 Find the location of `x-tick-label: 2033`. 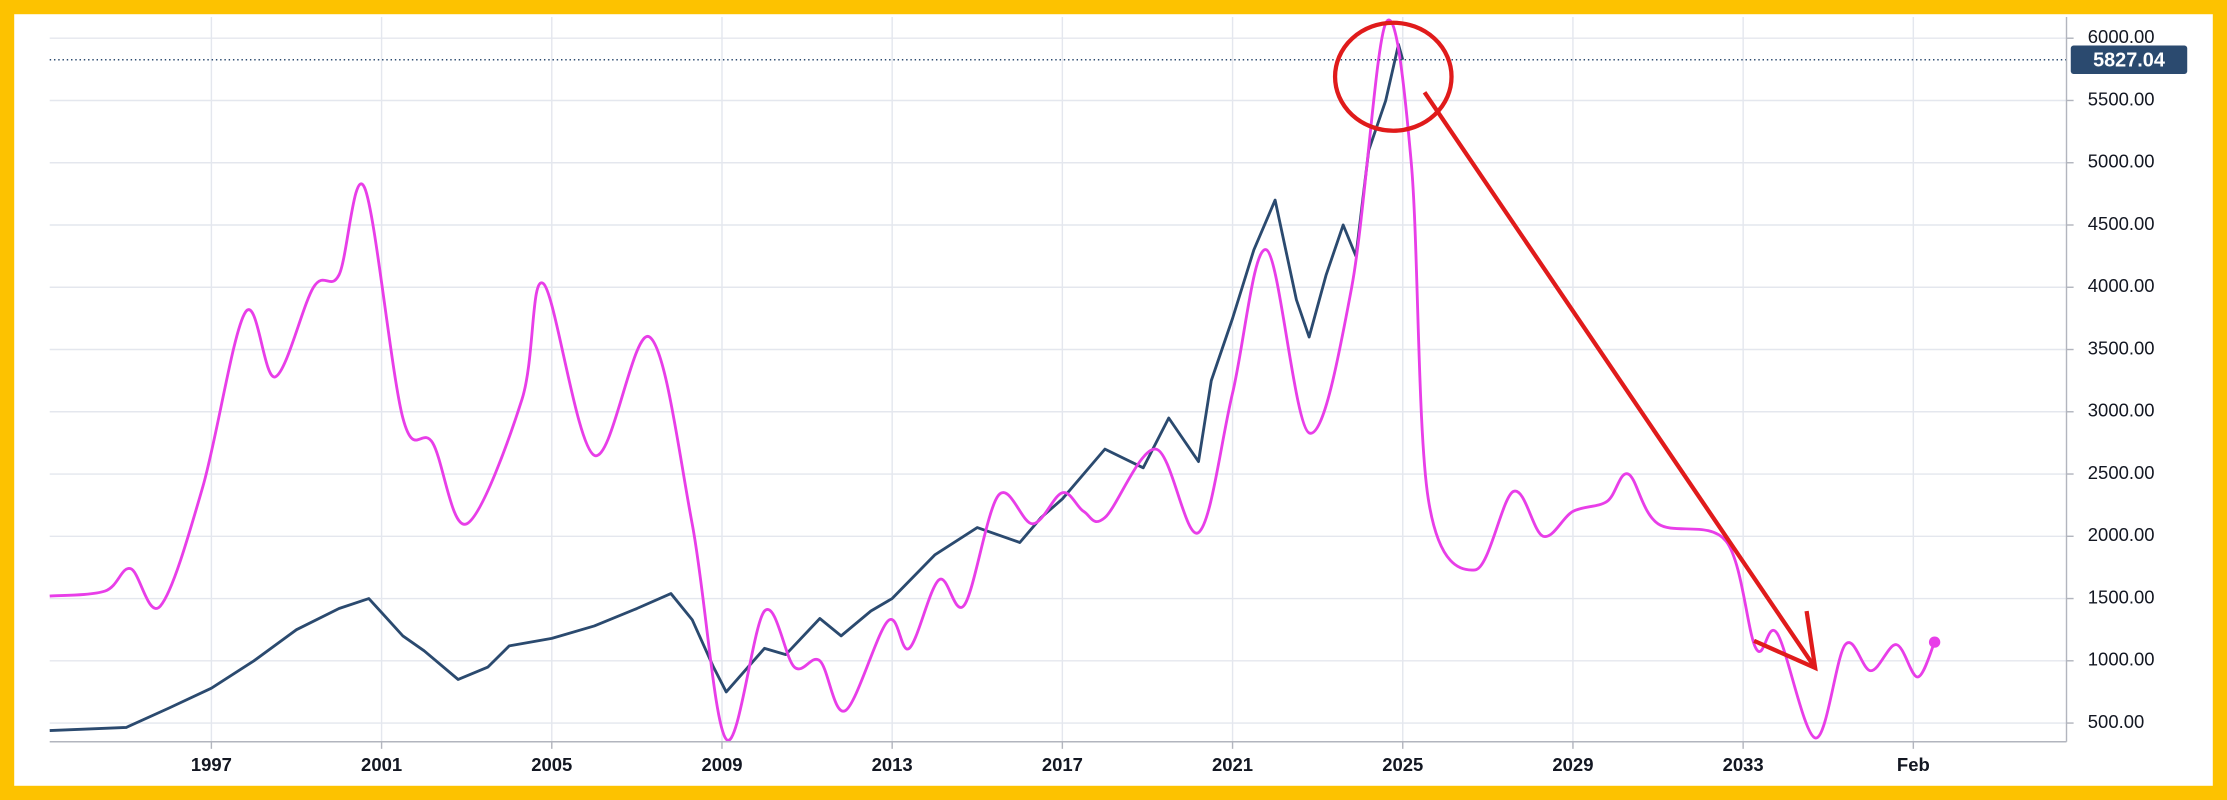

x-tick-label: 2033 is located at coordinates (1743, 764).